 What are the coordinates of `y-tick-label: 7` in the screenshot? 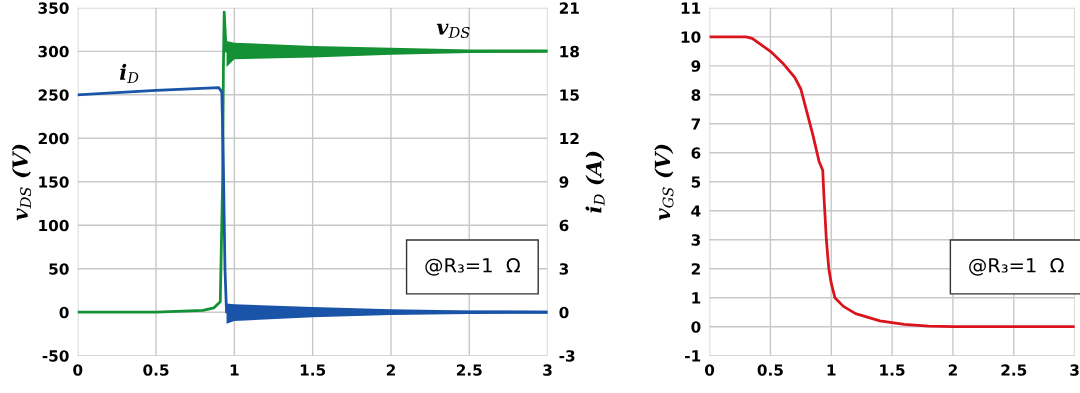 It's located at (696, 124).